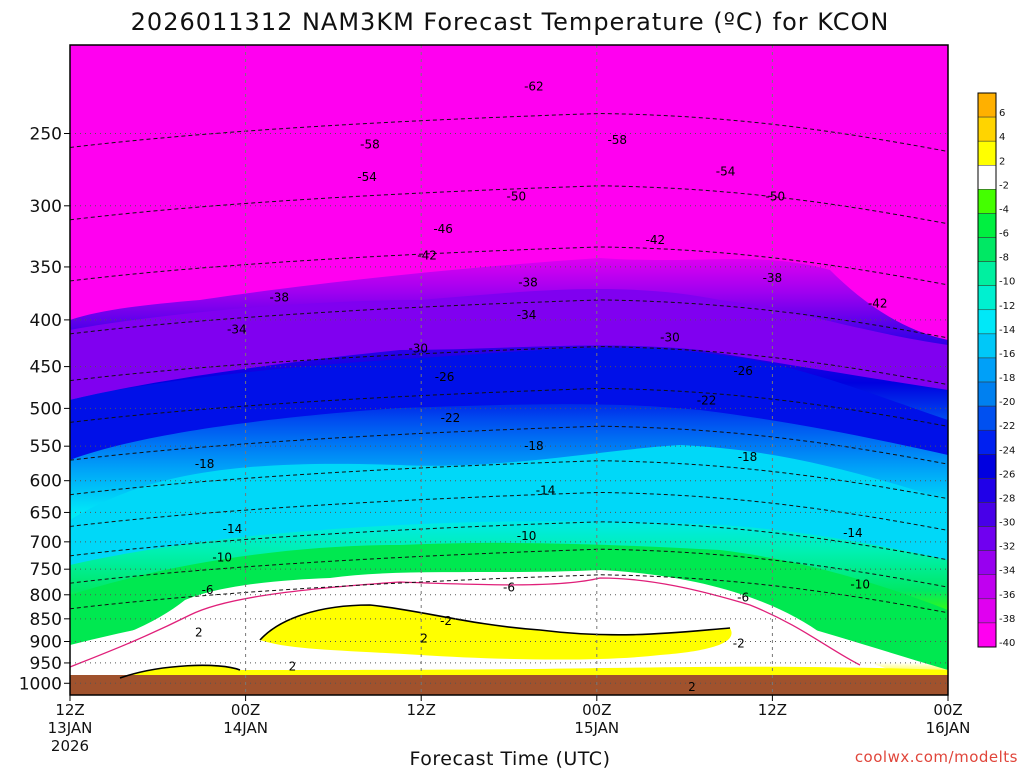  What do you see at coordinates (46, 664) in the screenshot?
I see `y-tick-label: 950` at bounding box center [46, 664].